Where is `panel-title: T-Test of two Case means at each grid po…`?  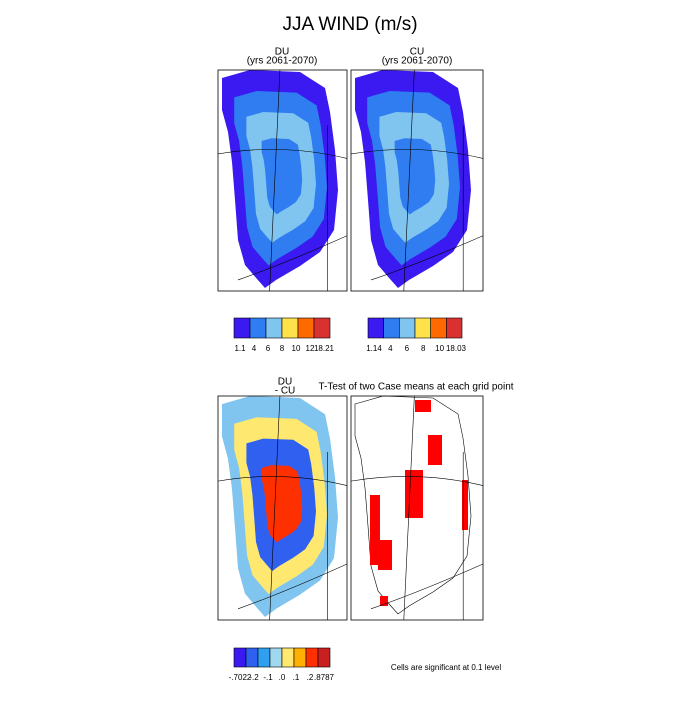
panel-title: T-Test of two Case means at each grid po… is located at coordinates (415, 387).